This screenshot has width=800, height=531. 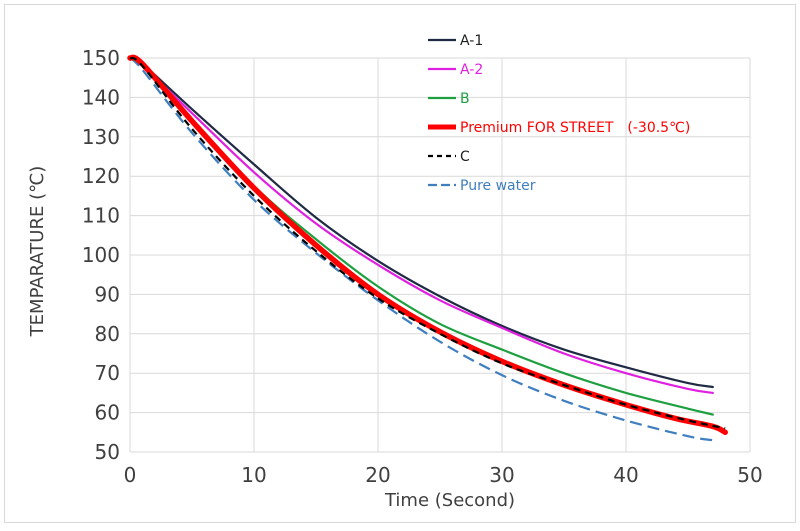 I want to click on legend-label: Premium FOR STREET (-30.5℃), so click(x=575, y=128).